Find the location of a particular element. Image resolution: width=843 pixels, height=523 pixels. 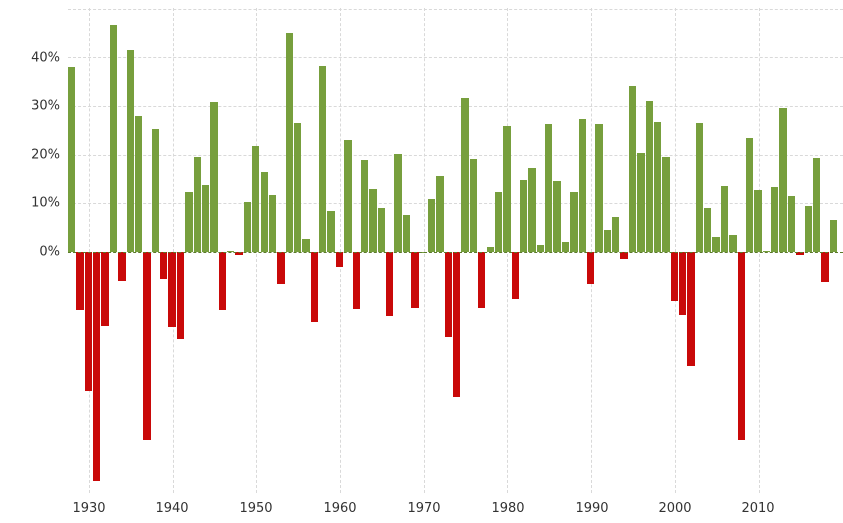

bar-1969 is located at coordinates (415, 280).